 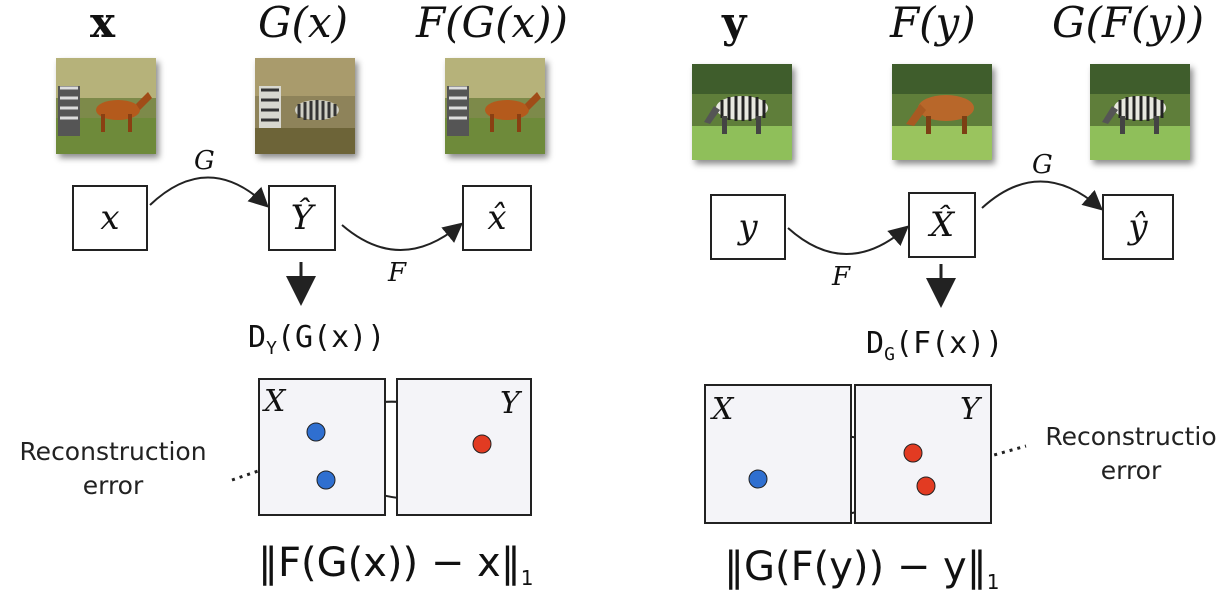 What do you see at coordinates (317, 339) in the screenshot?
I see `discriminator-left: DY(G(x))` at bounding box center [317, 339].